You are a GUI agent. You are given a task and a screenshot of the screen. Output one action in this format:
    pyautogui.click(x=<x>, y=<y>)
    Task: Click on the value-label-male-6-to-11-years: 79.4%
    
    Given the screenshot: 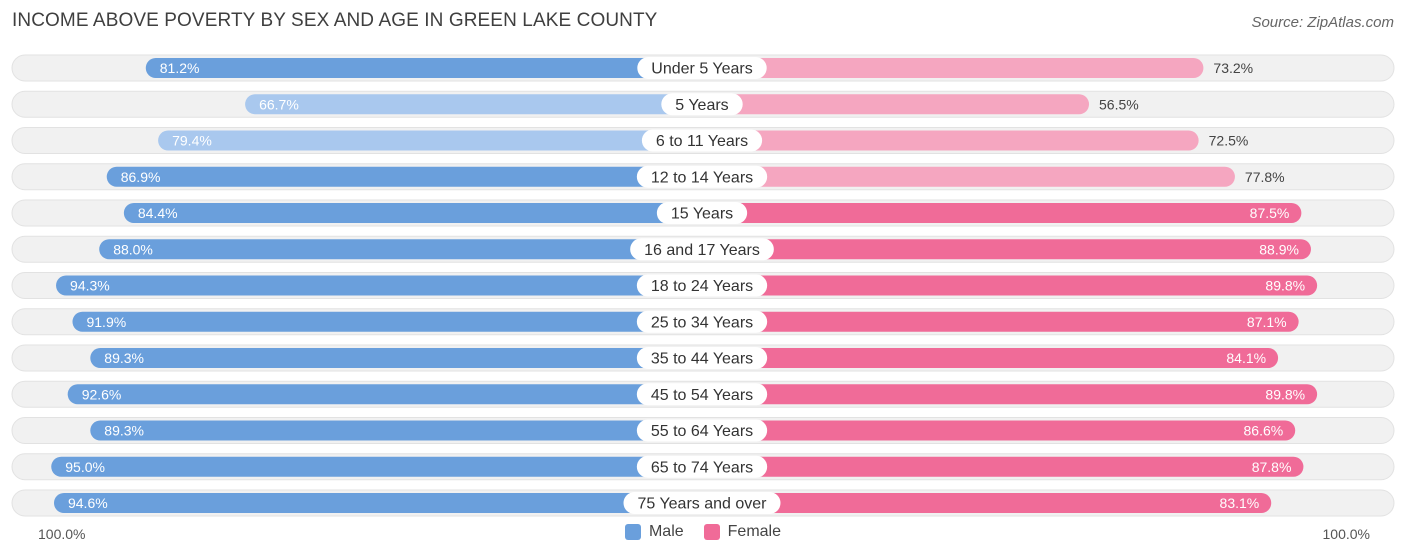 What is the action you would take?
    pyautogui.click(x=192, y=141)
    